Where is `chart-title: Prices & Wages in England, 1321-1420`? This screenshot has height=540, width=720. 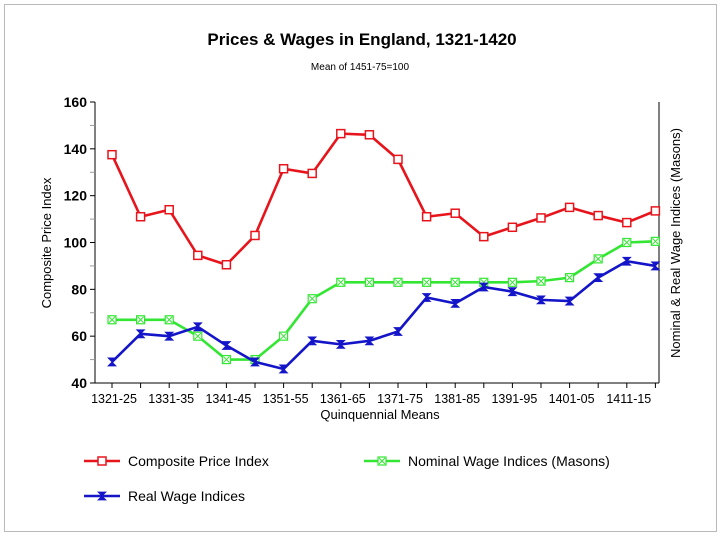
chart-title: Prices & Wages in England, 1321-1420 is located at coordinates (361, 39).